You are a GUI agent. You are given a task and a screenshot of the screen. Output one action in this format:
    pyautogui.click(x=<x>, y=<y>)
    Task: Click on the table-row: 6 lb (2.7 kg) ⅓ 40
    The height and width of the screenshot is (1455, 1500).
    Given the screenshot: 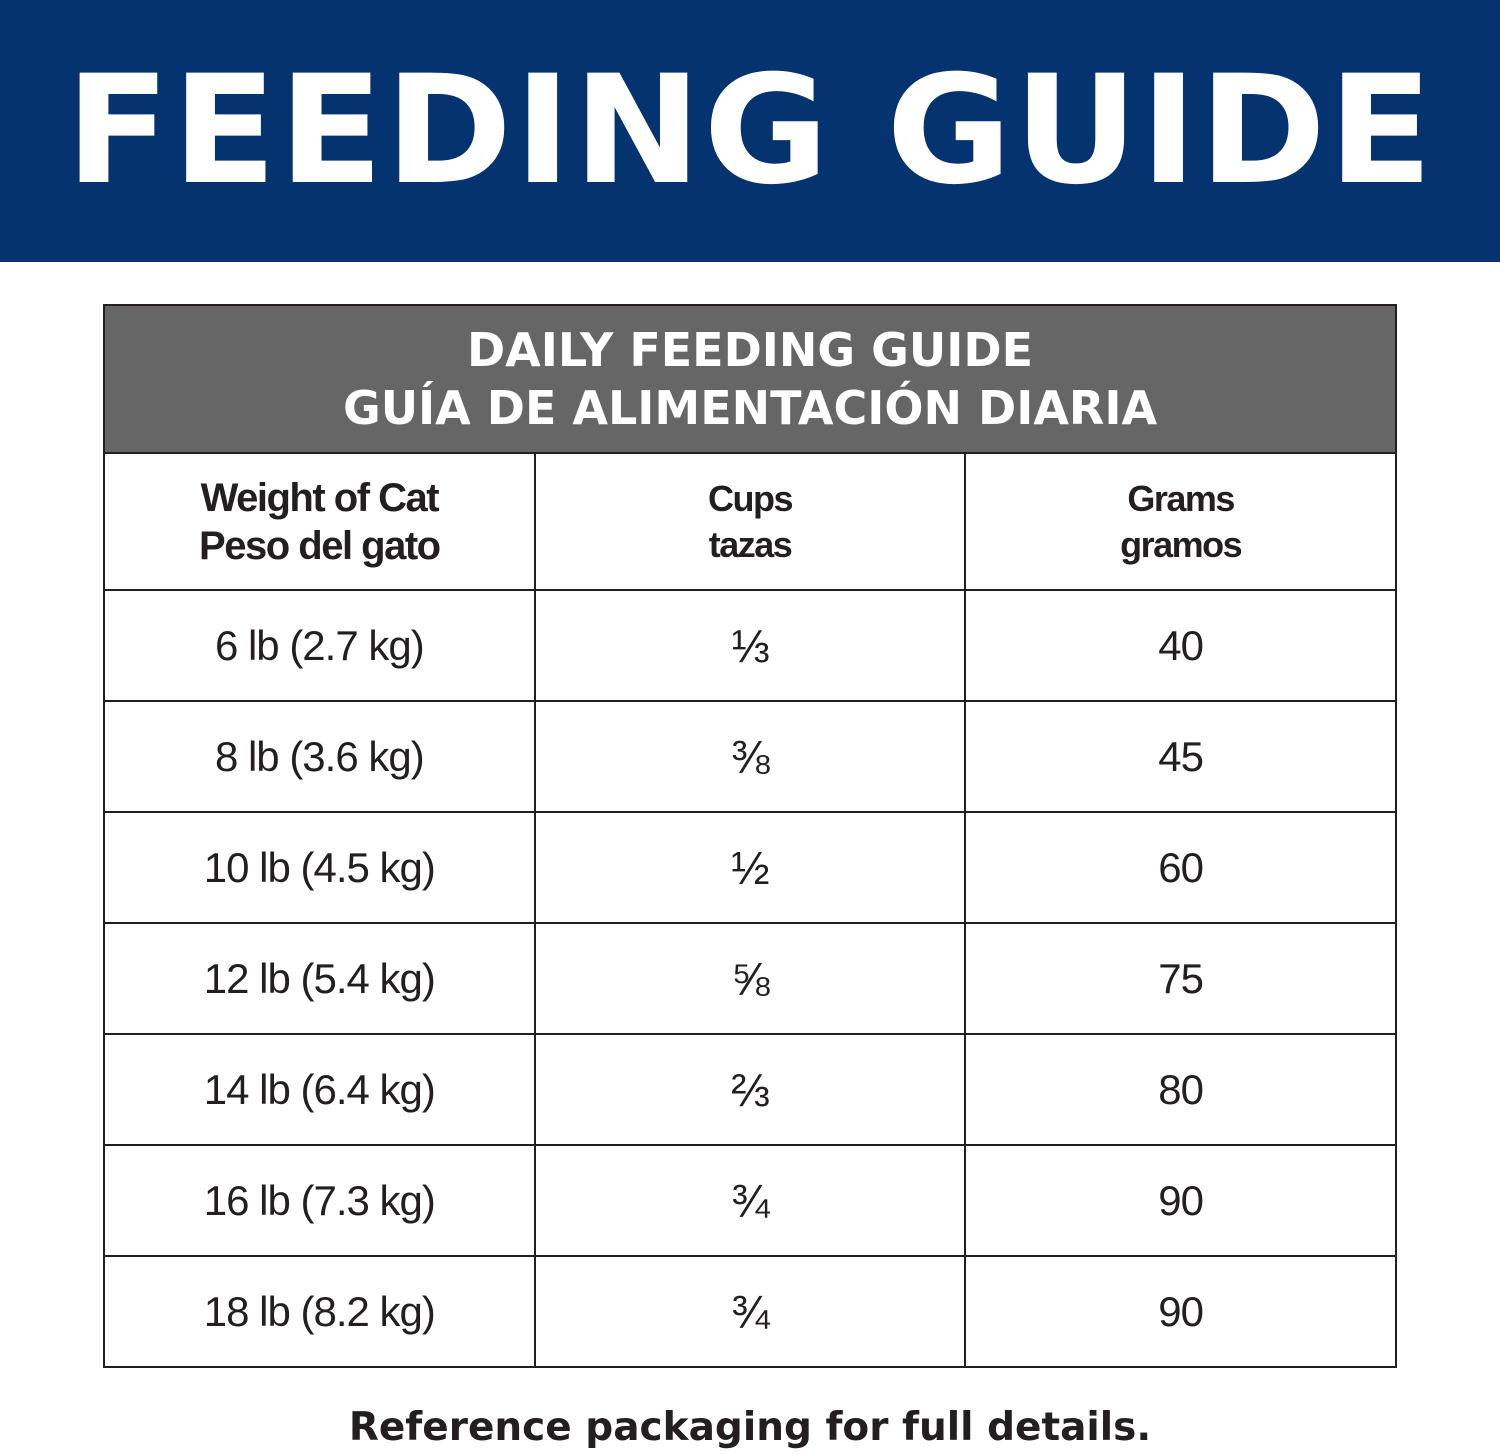 What is the action you would take?
    pyautogui.click(x=750, y=645)
    